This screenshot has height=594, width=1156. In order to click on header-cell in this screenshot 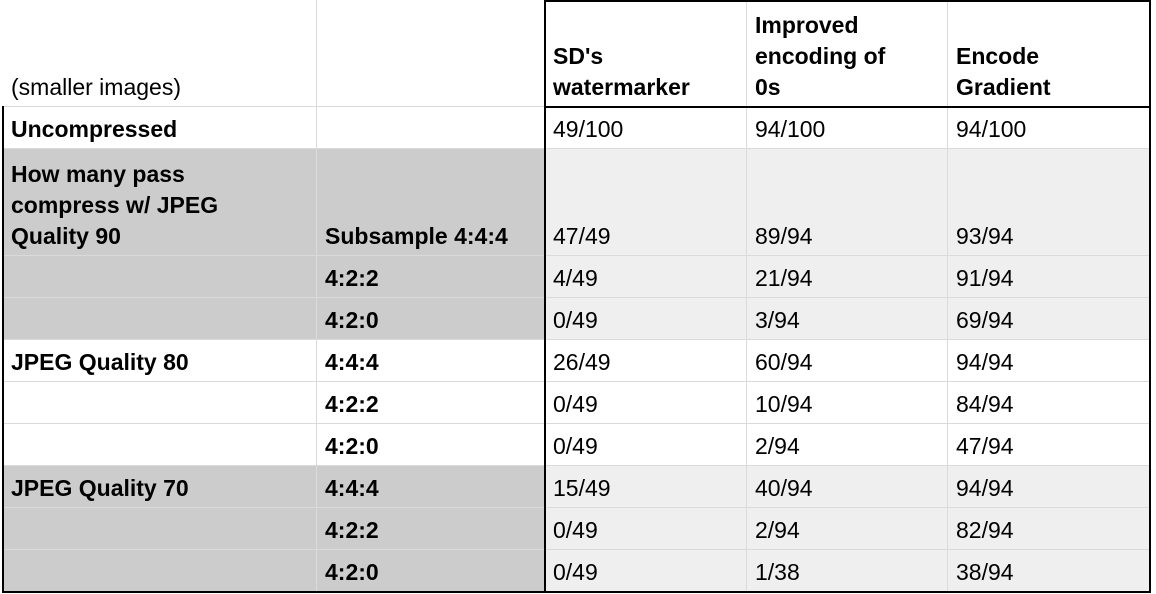, I will do `click(431, 53)`.